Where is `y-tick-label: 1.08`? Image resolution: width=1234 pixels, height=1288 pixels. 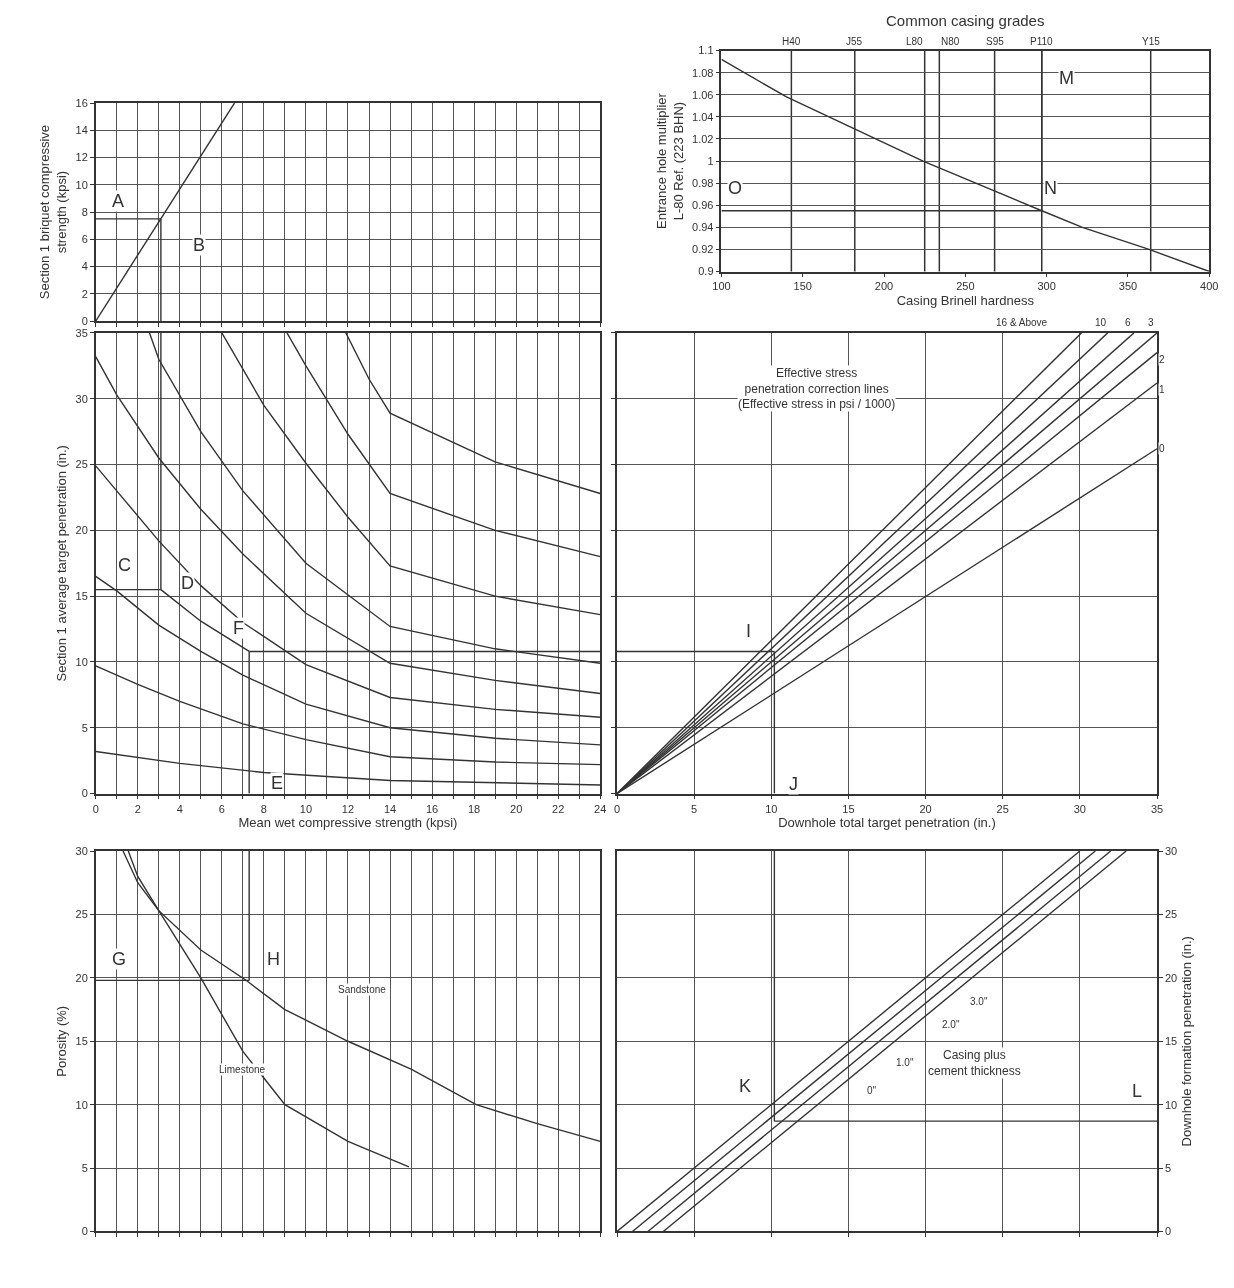
y-tick-label: 1.08 is located at coordinates (703, 72).